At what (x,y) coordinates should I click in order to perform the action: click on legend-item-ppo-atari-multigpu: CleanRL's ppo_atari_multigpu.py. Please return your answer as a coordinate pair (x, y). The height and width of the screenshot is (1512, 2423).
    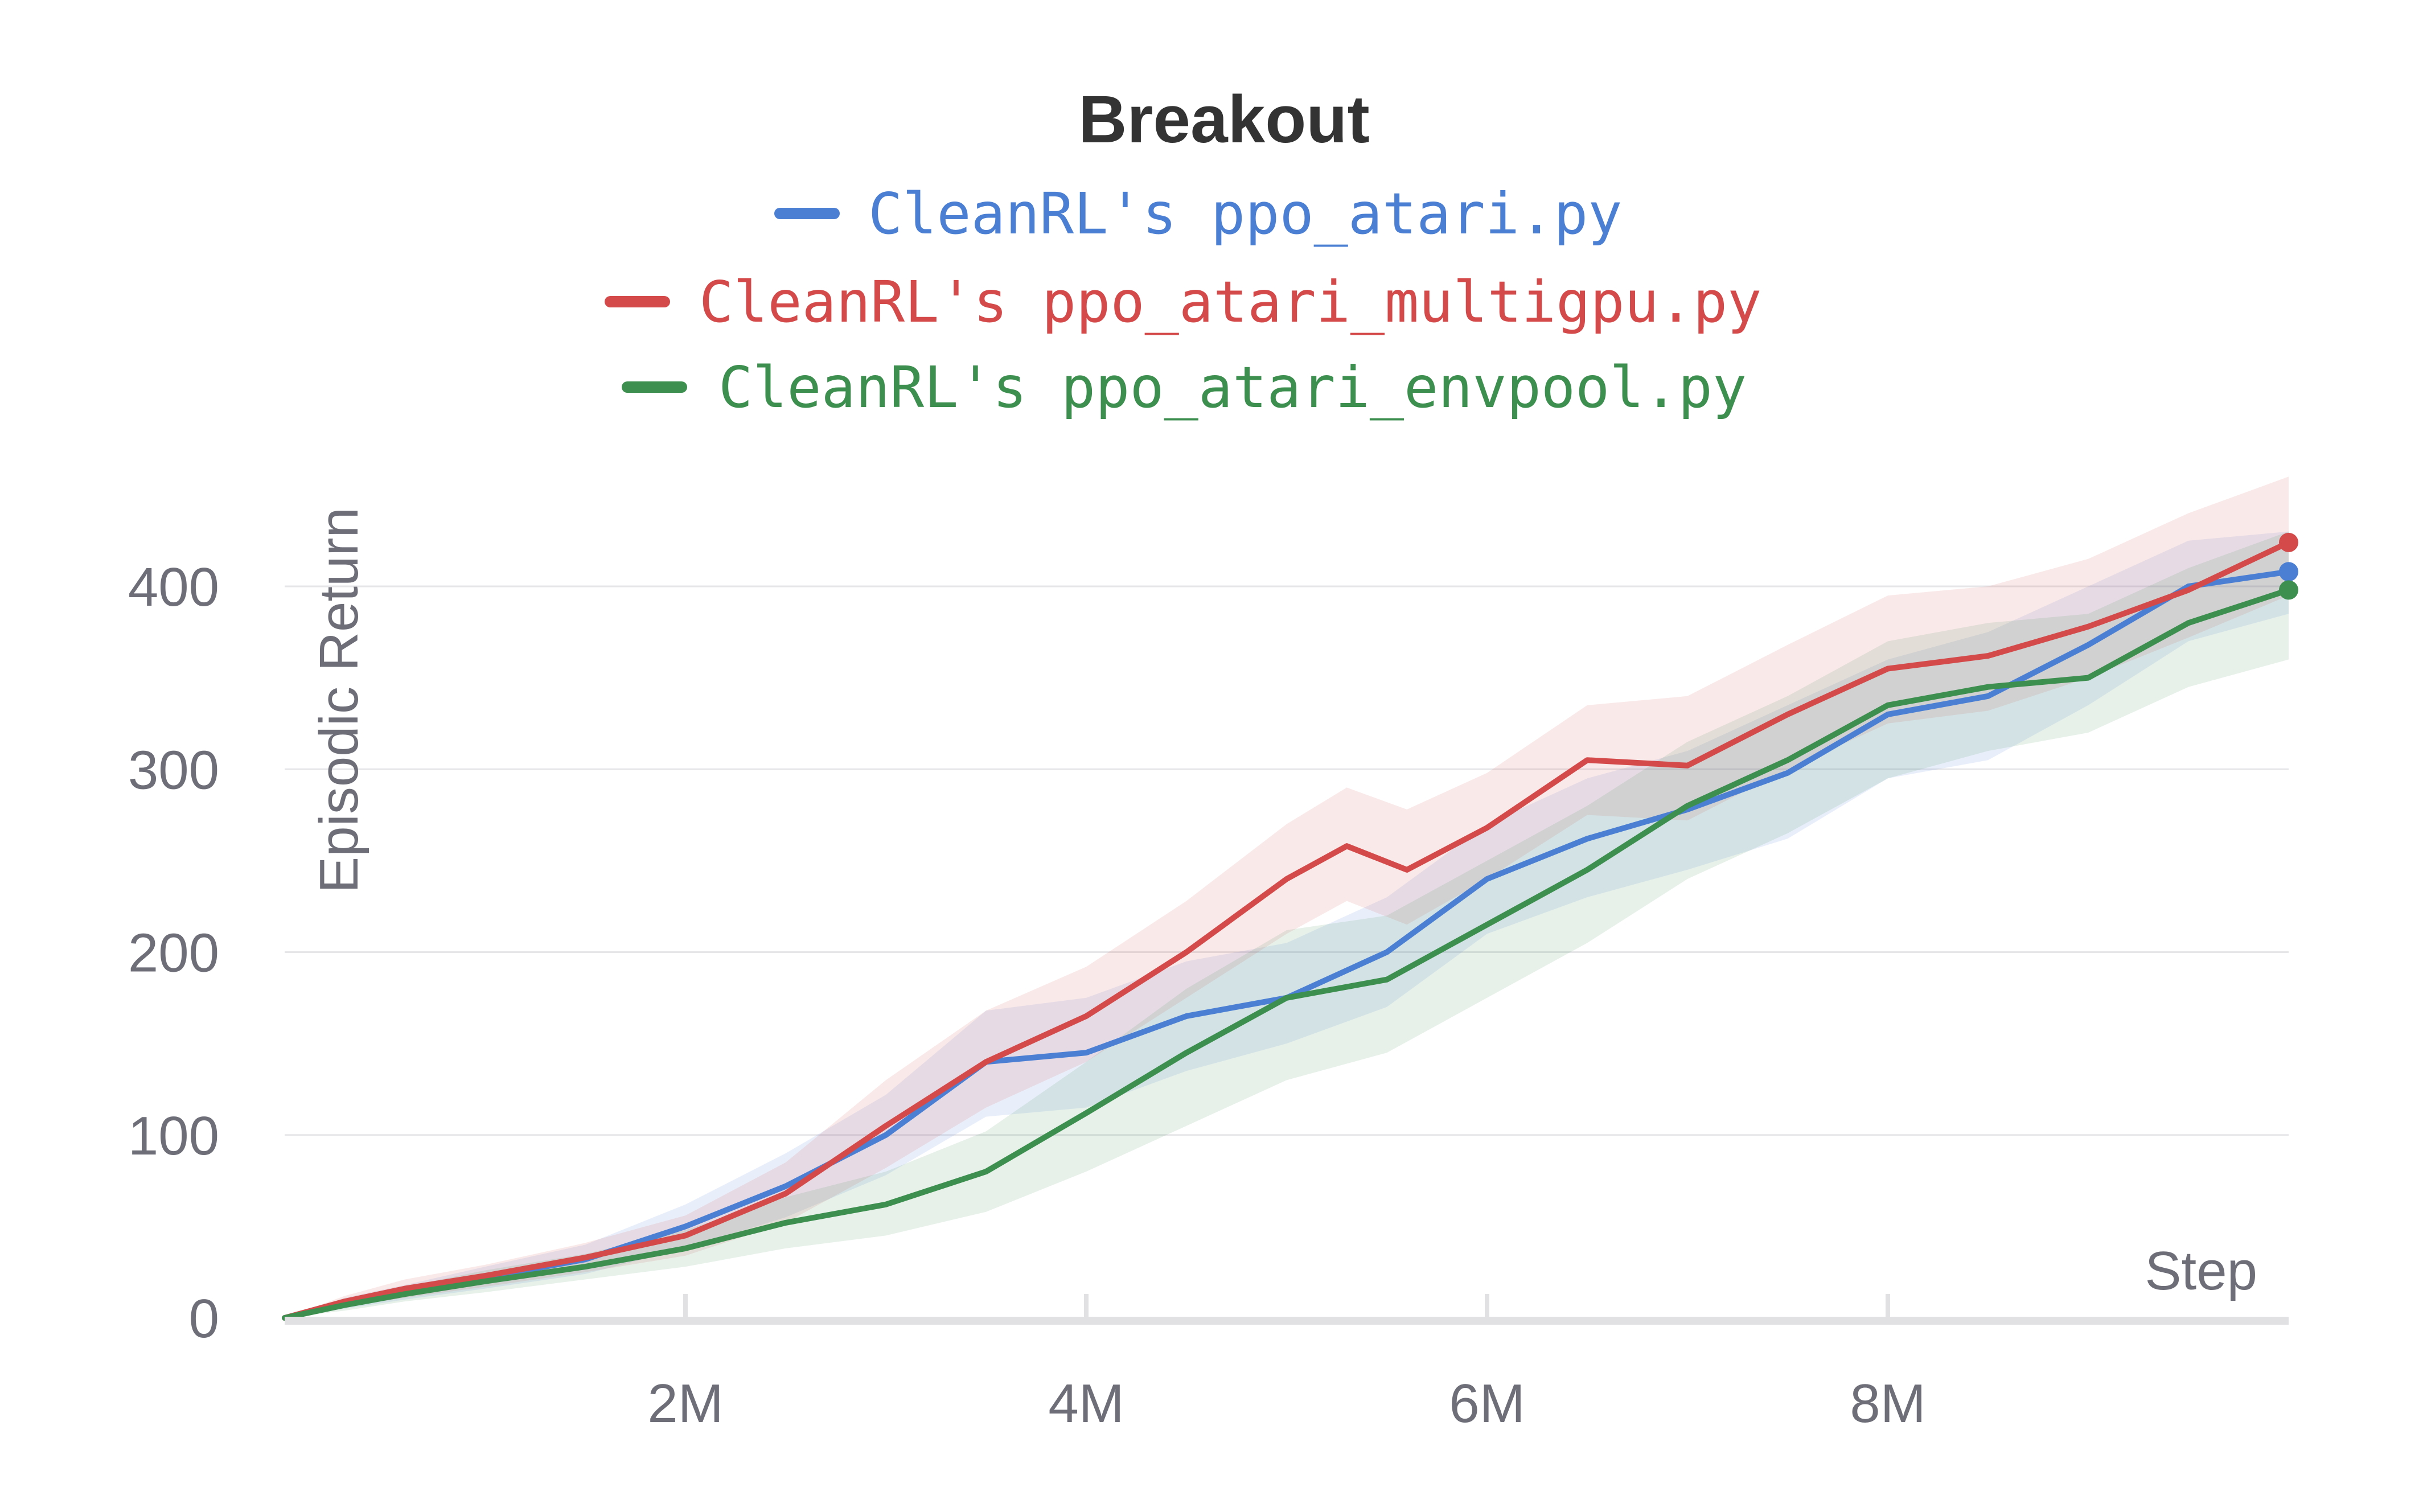
    Looking at the image, I should click on (1183, 302).